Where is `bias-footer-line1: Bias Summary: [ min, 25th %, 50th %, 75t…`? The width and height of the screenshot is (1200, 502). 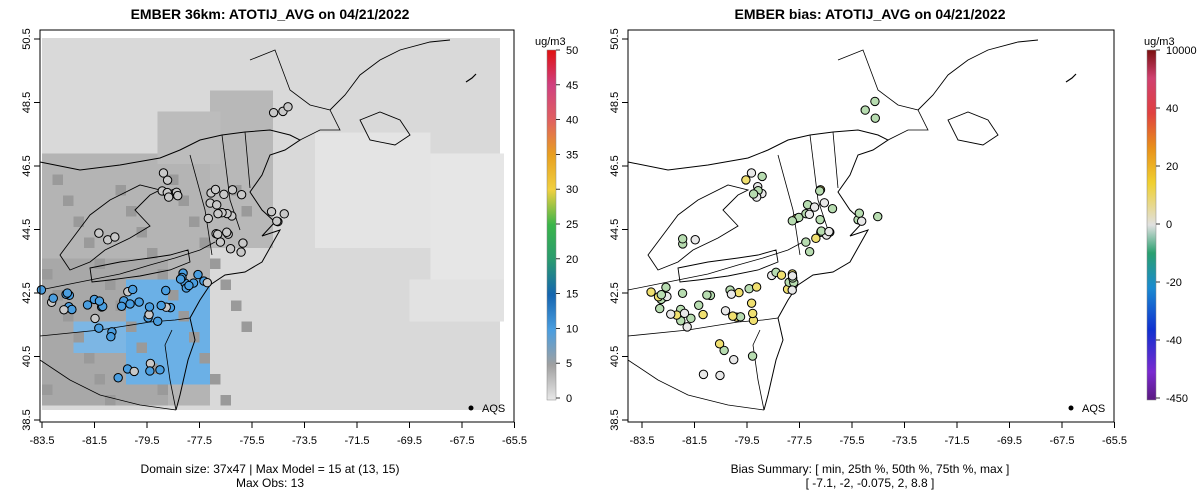
bias-footer-line1: Bias Summary: [ min, 25th %, 50th %, 75t… is located at coordinates (870, 469).